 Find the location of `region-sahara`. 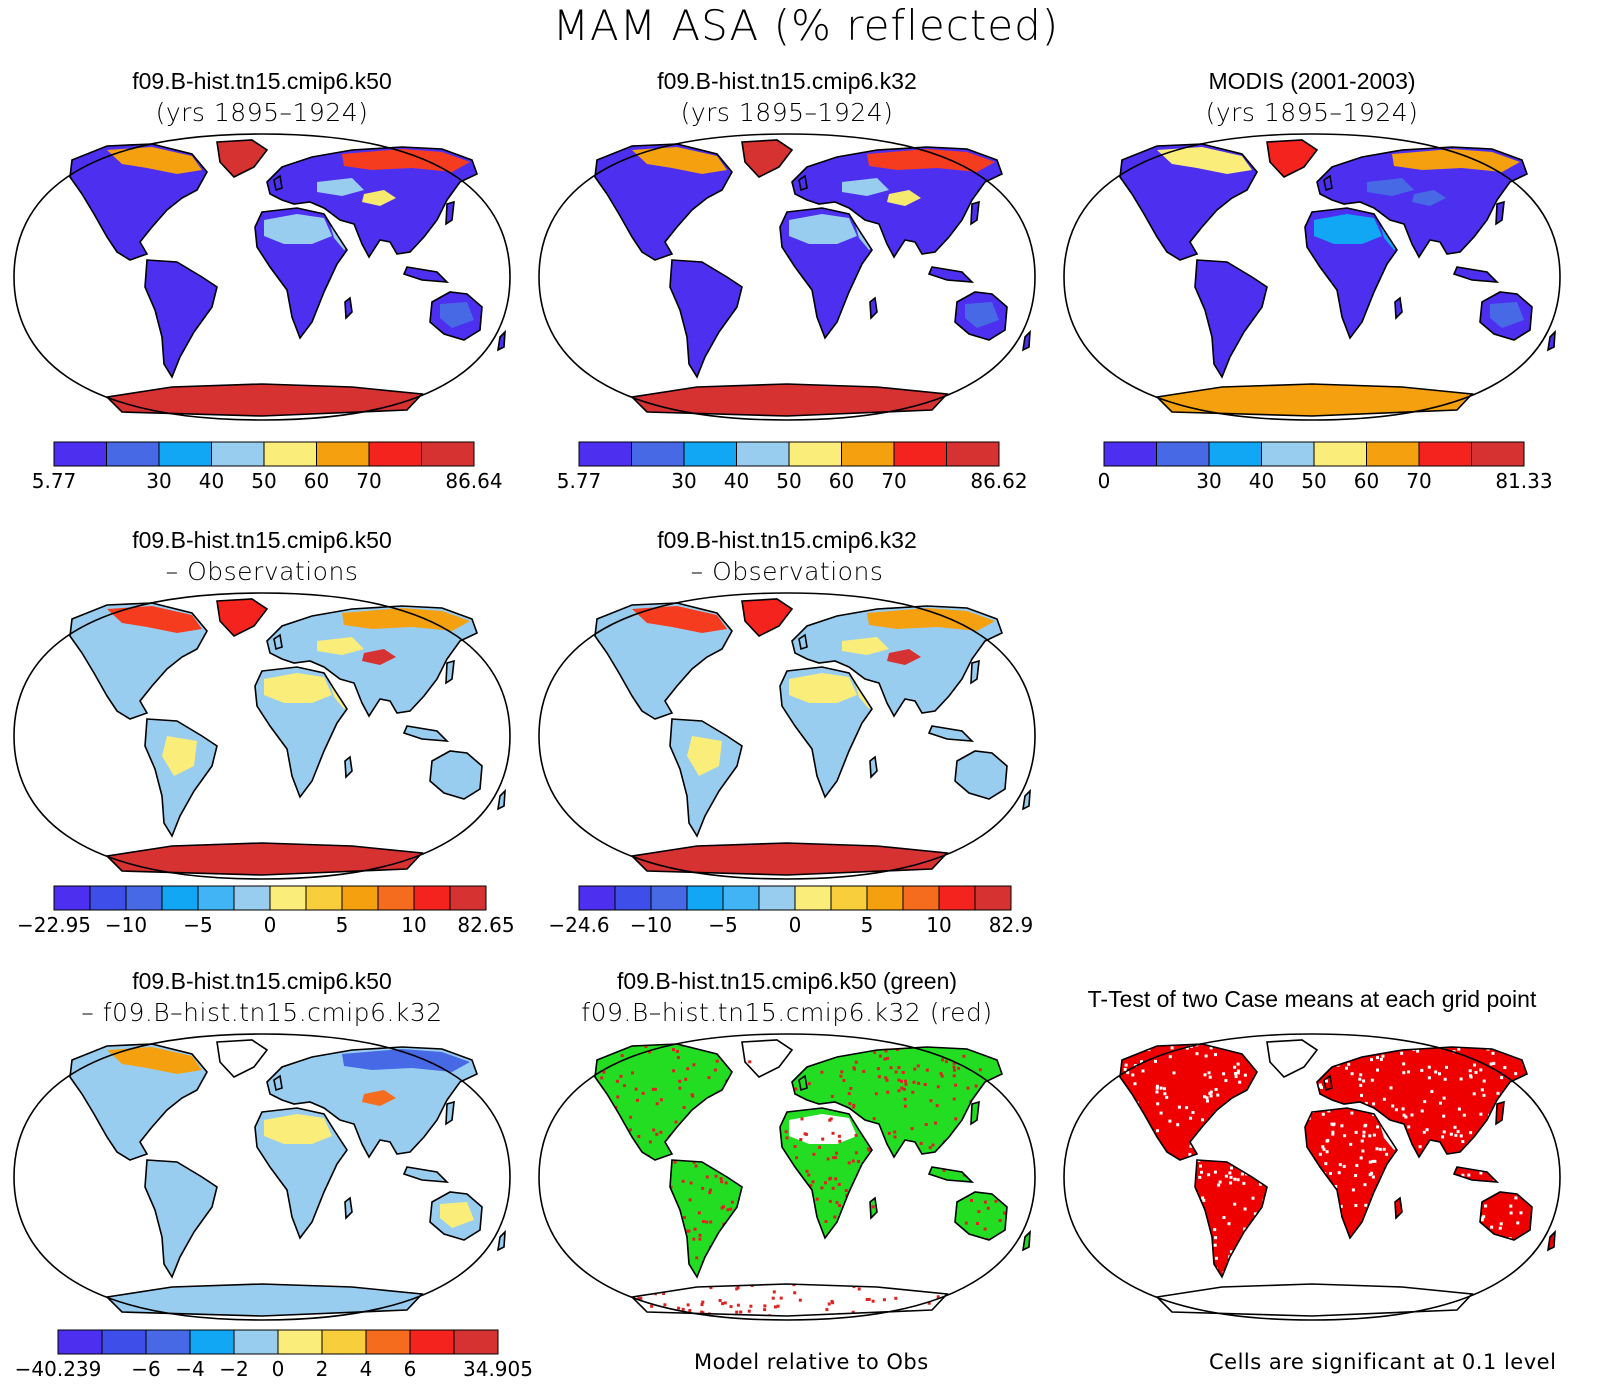

region-sahara is located at coordinates (823, 229).